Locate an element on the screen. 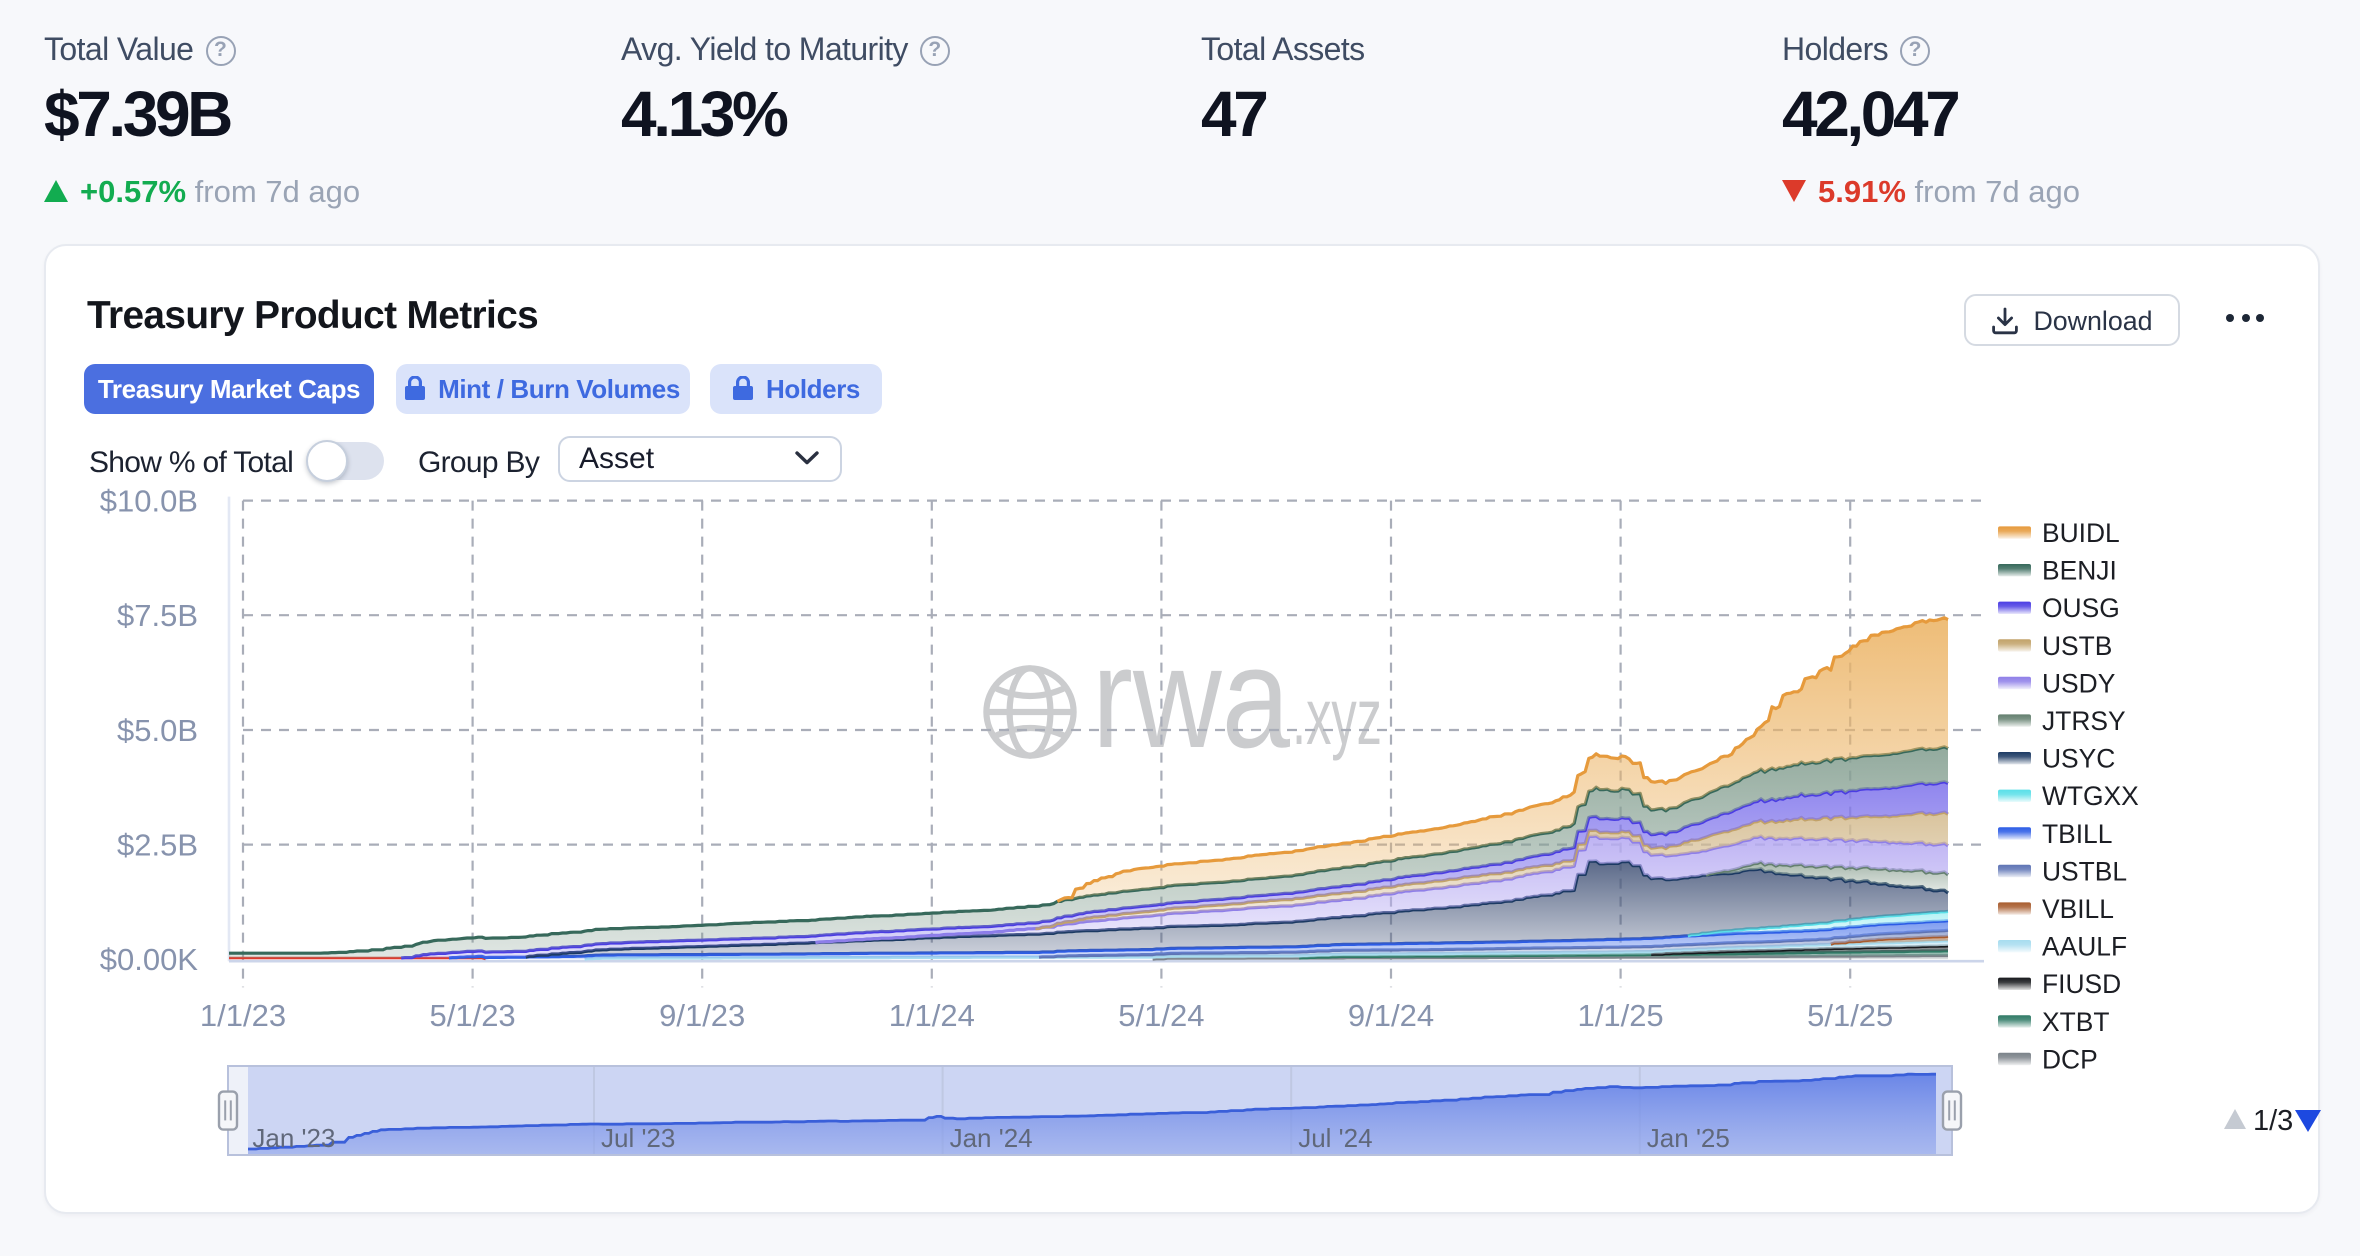 The height and width of the screenshot is (1256, 2360). svg-text: Jul '24 is located at coordinates (1335, 1138).